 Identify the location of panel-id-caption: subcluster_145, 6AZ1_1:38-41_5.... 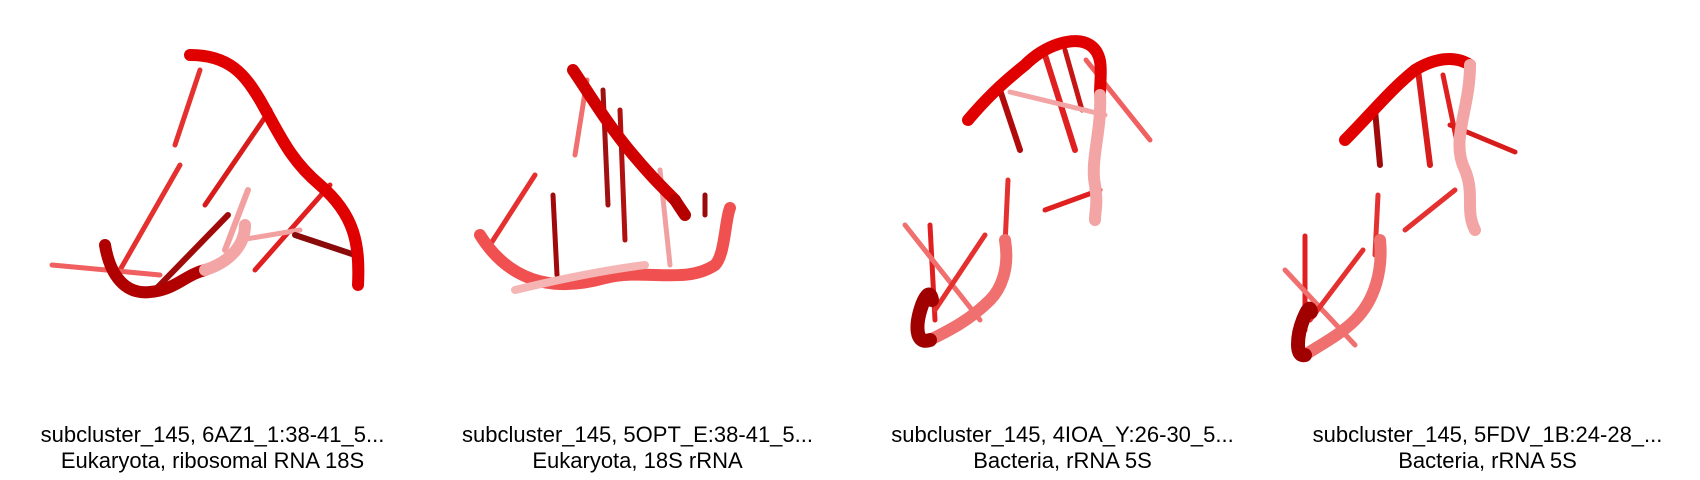
(212, 434).